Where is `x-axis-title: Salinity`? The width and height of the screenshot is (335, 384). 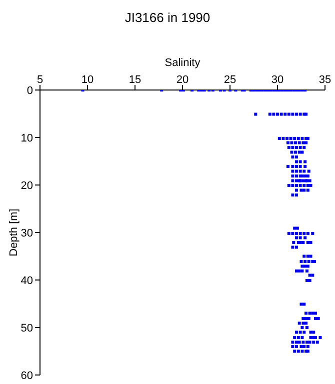 x-axis-title: Salinity is located at coordinates (182, 62).